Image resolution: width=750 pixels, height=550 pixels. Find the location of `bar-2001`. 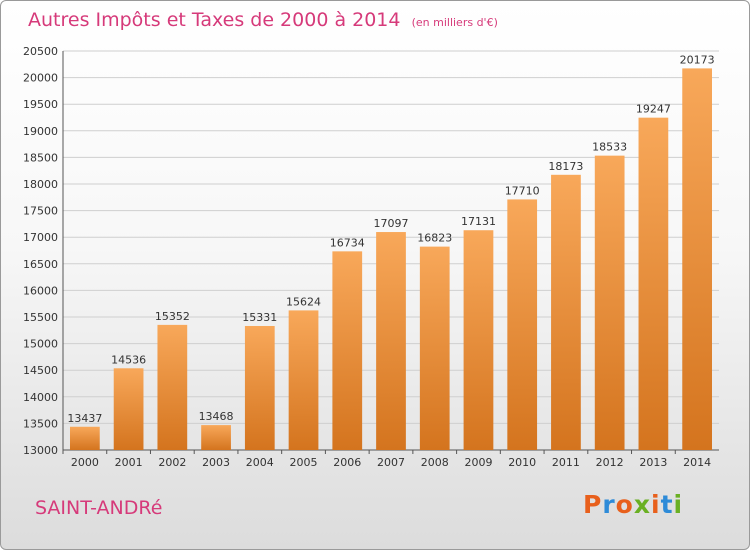

bar-2001 is located at coordinates (128, 409).